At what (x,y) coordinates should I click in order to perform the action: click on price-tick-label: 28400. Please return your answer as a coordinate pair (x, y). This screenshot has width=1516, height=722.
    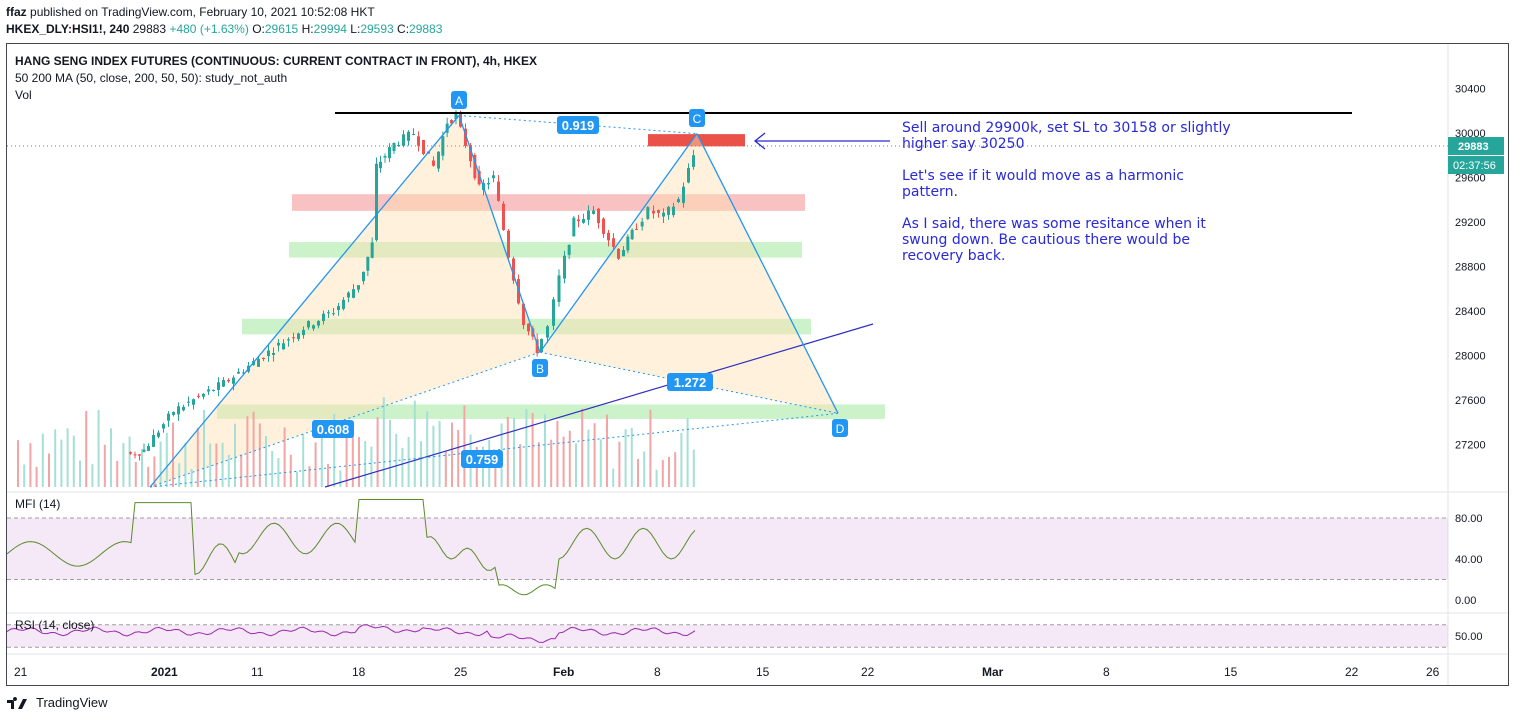
    Looking at the image, I should click on (1470, 312).